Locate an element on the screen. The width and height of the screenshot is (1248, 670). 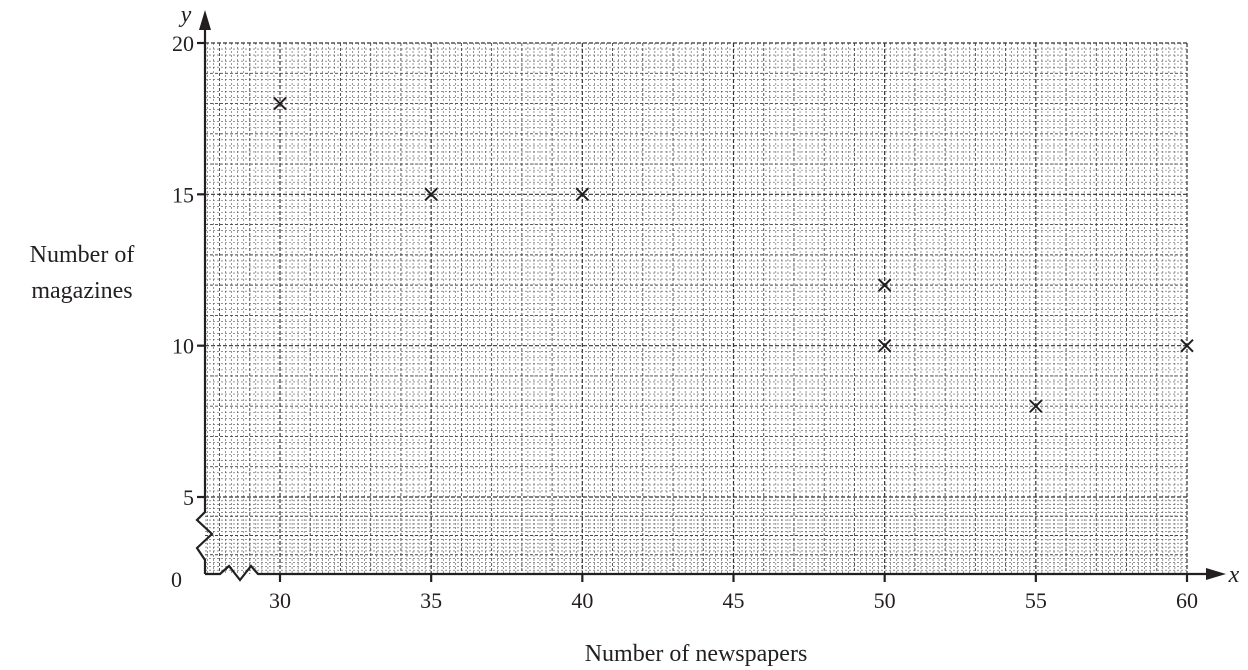
y-axis-line is located at coordinates (204, 299).